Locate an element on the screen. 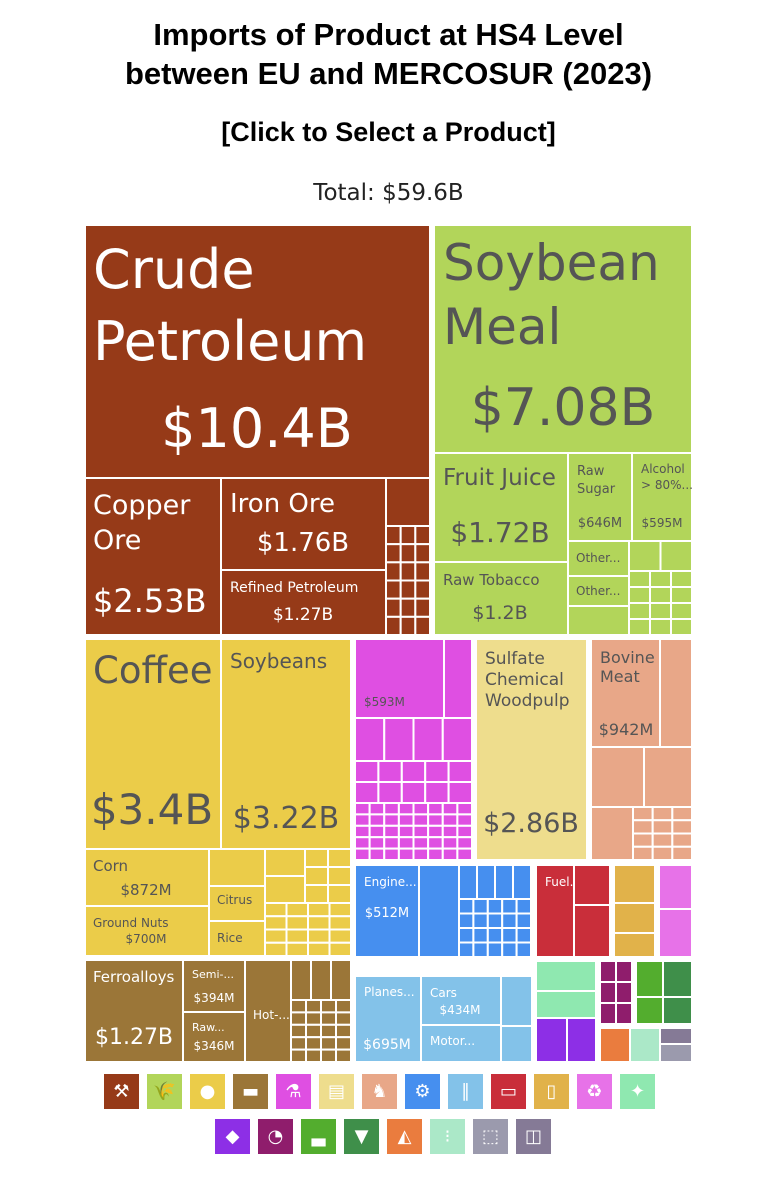 This screenshot has width=777, height=1200. tile-raw-metal is located at coordinates (214, 1037).